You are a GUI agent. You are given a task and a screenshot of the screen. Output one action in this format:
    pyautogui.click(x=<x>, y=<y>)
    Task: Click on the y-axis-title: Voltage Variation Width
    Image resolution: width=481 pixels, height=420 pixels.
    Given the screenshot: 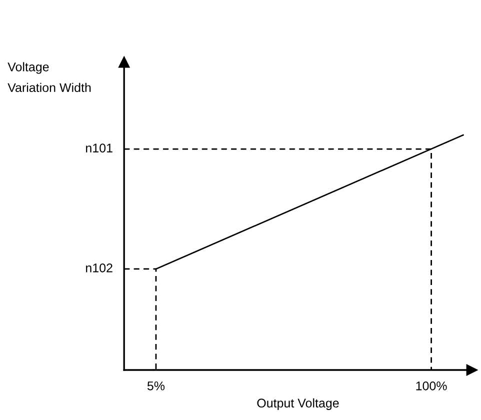 What is the action you would take?
    pyautogui.click(x=49, y=77)
    